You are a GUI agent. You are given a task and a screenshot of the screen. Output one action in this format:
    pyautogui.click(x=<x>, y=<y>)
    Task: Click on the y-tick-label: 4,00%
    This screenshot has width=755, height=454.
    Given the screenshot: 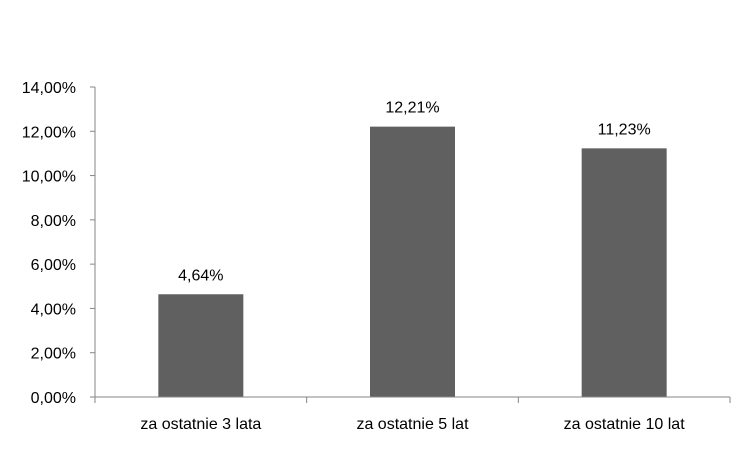 What is the action you would take?
    pyautogui.click(x=53, y=309)
    